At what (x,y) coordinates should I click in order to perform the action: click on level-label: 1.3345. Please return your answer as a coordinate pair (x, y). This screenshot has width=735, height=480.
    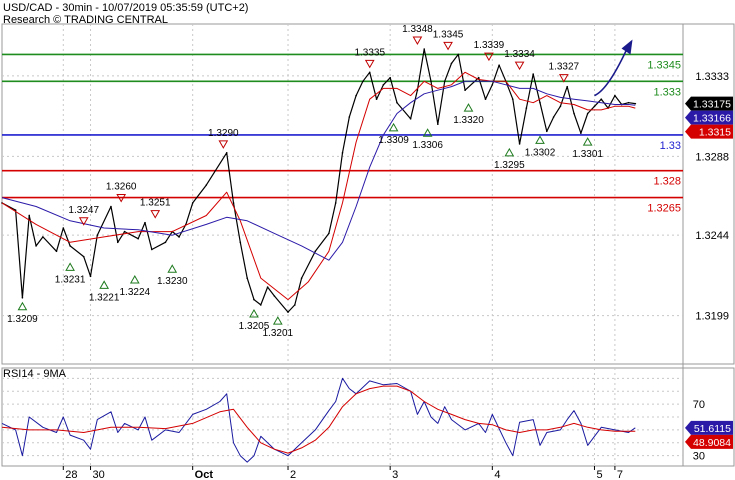
    Looking at the image, I should click on (664, 65).